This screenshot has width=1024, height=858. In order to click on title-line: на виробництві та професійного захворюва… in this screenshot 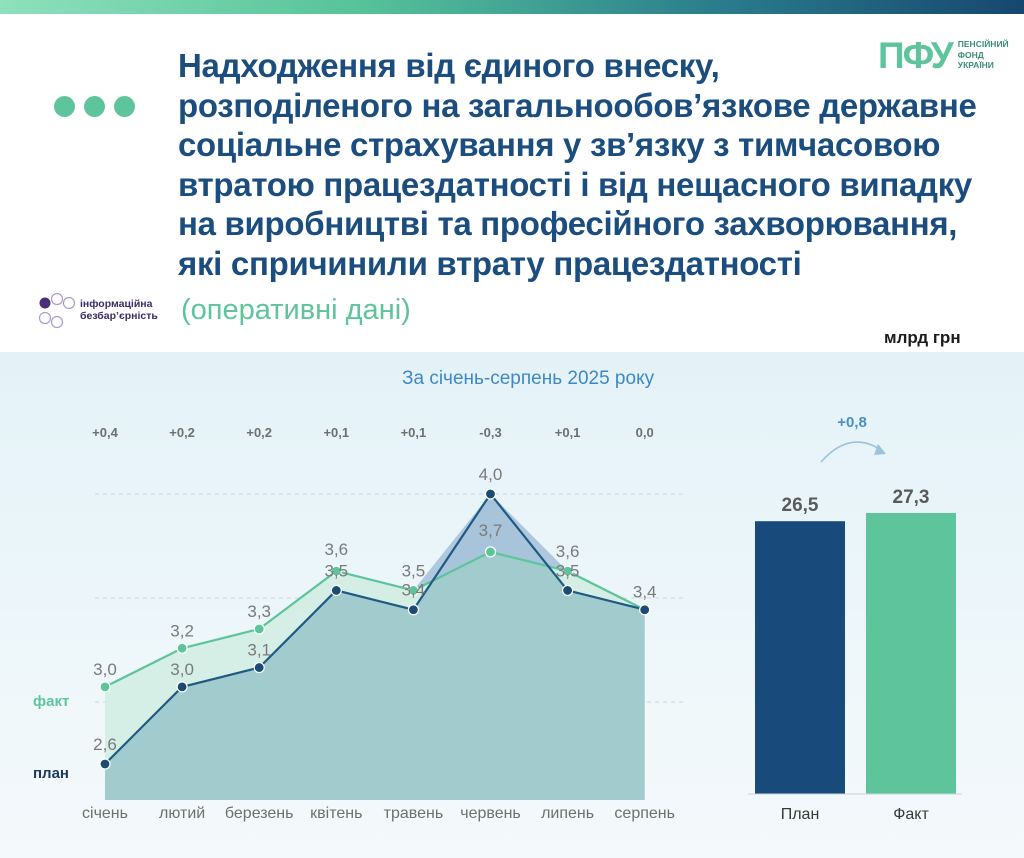, I will do `click(568, 223)`.